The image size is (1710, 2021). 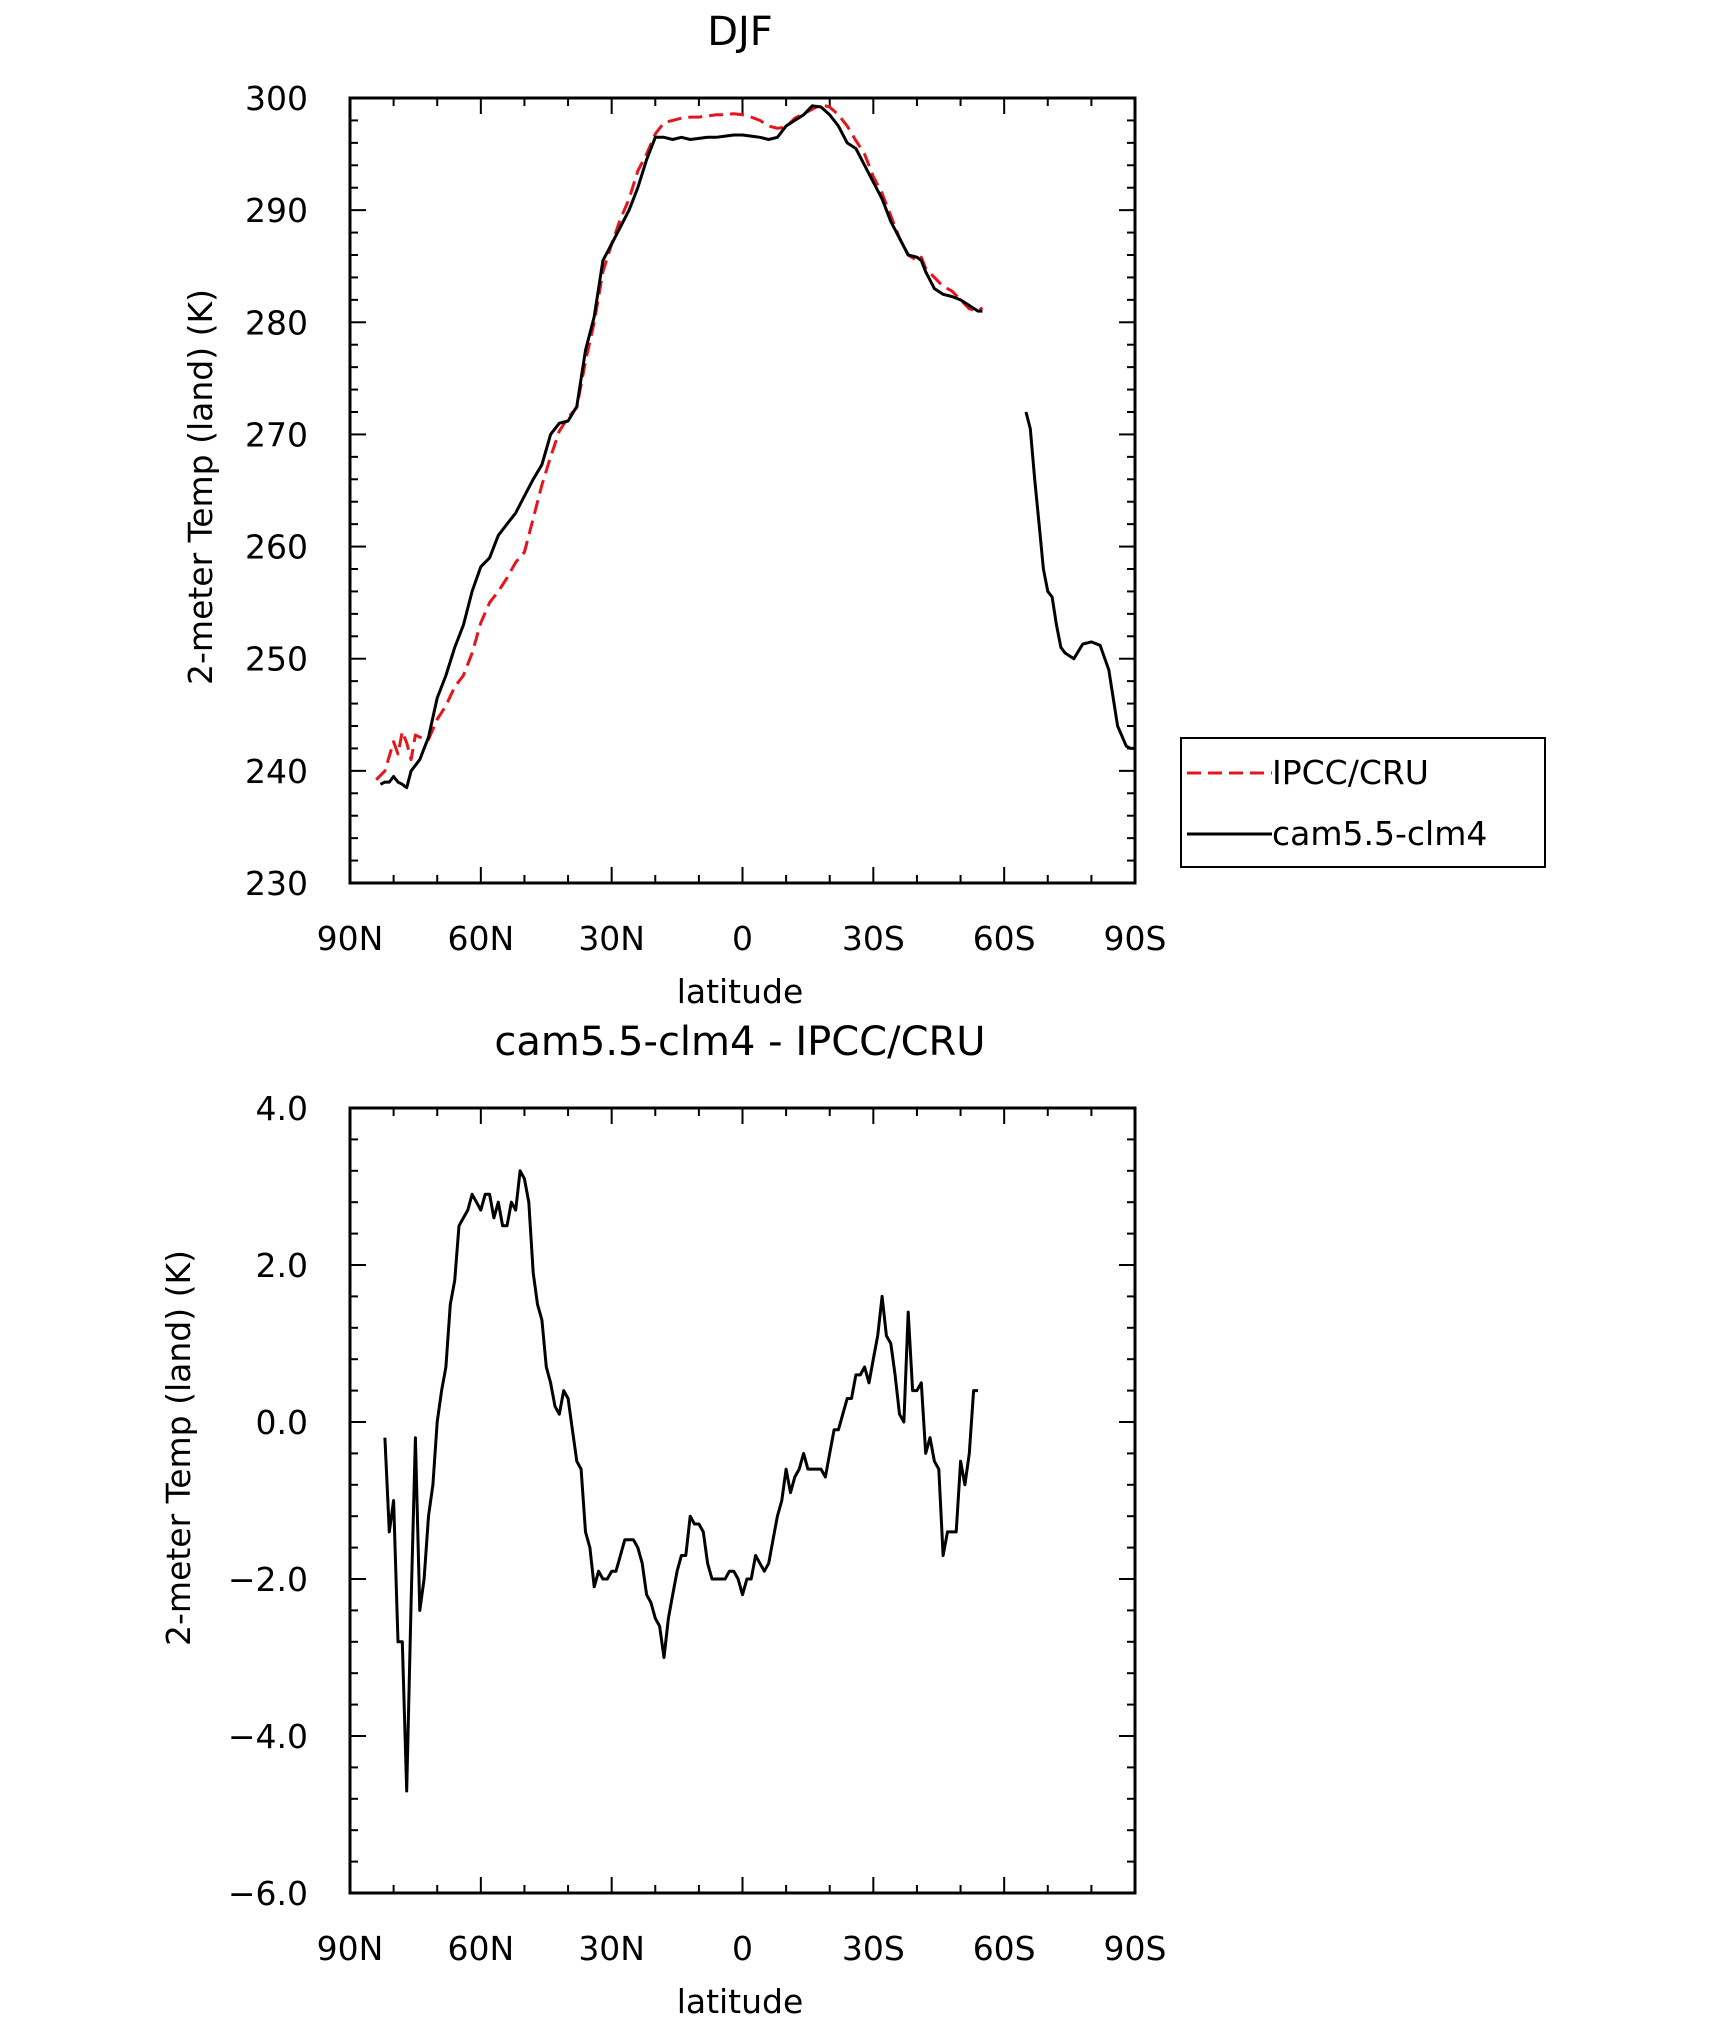 I want to click on bottom-series-group, so click(x=680, y=1481).